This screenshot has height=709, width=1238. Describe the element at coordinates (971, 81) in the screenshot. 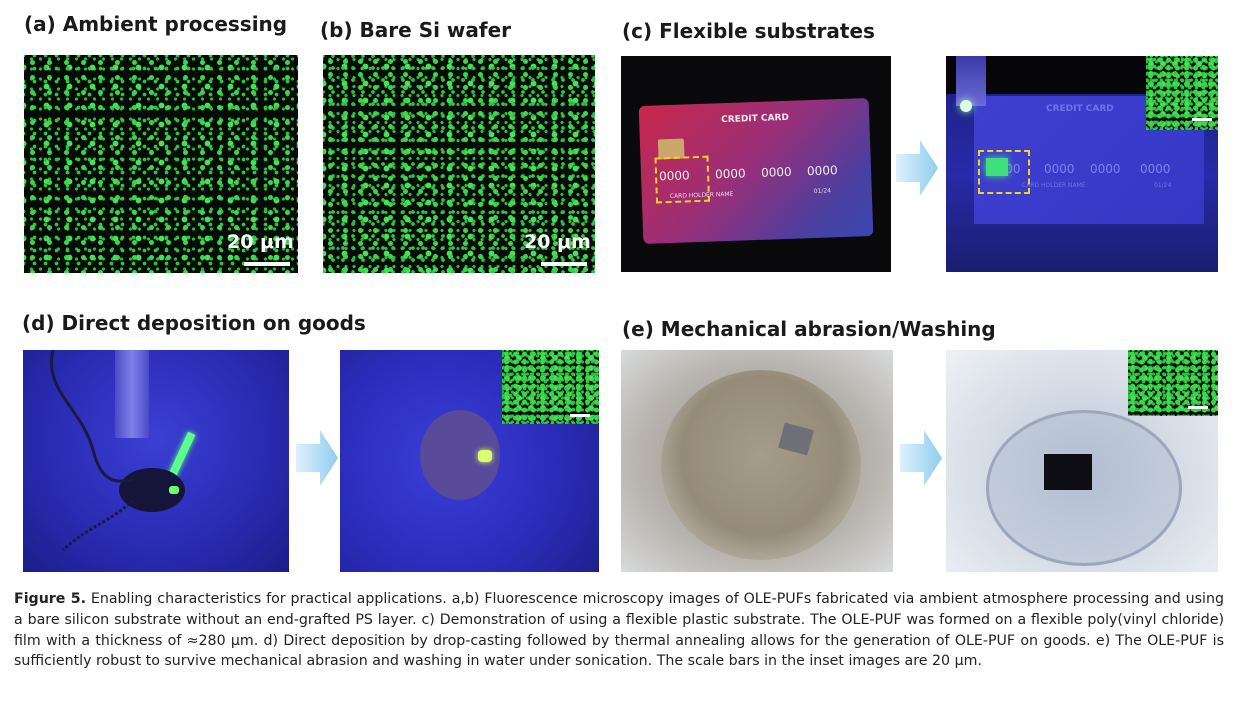

I see `pipette` at that location.